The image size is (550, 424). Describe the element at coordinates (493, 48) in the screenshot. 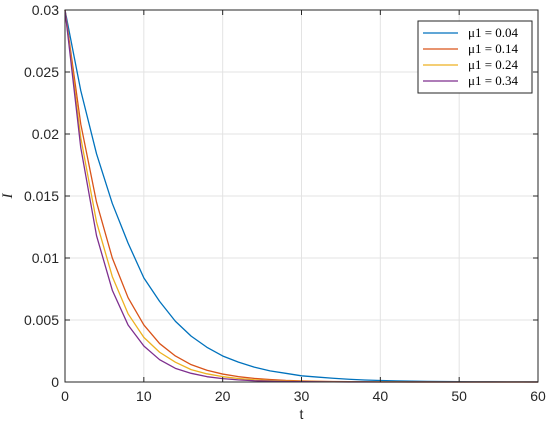

I see `legend-label-2: μ1 = 0.14` at that location.